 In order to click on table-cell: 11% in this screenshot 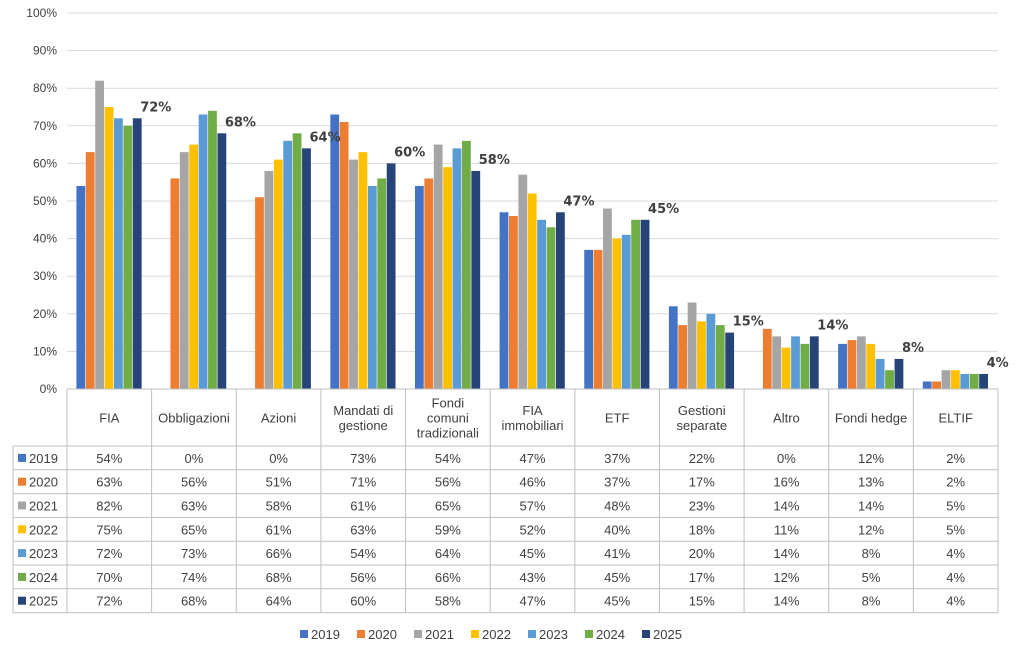, I will do `click(786, 529)`.